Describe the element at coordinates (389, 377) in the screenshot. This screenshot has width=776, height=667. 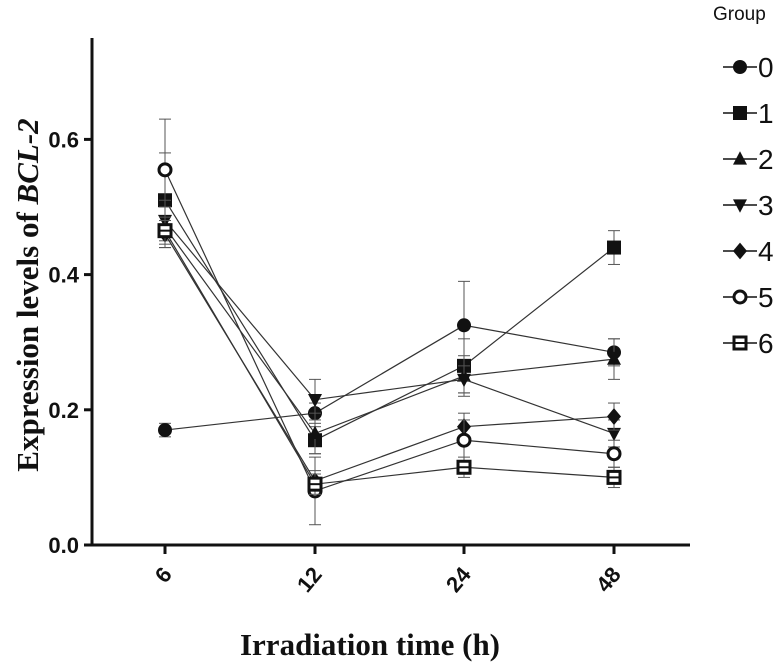
I see `series-line` at that location.